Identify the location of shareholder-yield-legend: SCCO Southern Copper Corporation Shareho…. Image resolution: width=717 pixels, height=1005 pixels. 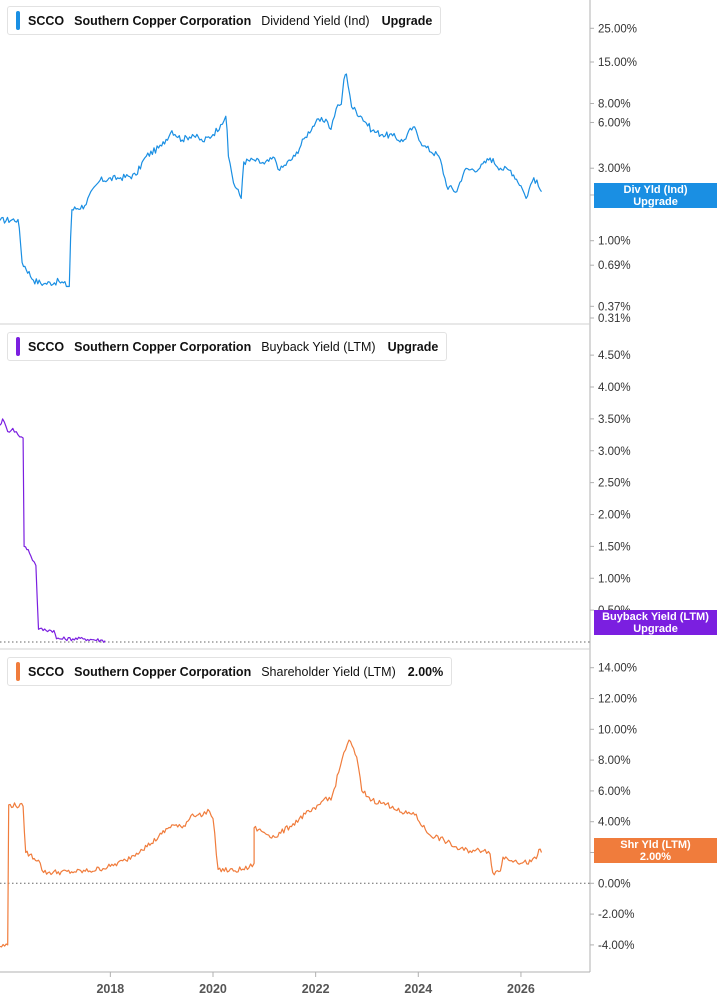
(230, 671).